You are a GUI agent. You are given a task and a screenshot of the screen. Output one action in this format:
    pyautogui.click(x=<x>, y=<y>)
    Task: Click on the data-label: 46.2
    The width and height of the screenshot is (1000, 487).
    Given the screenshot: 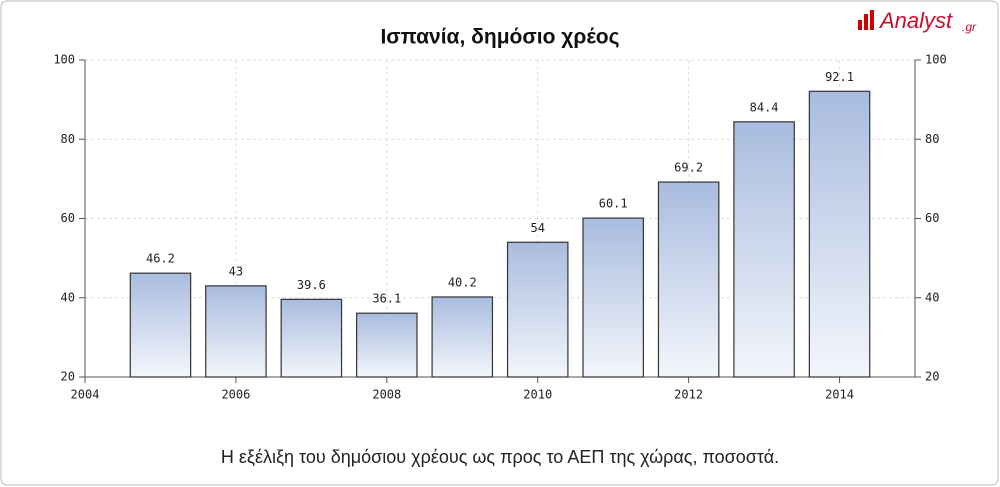 What is the action you would take?
    pyautogui.click(x=160, y=259)
    